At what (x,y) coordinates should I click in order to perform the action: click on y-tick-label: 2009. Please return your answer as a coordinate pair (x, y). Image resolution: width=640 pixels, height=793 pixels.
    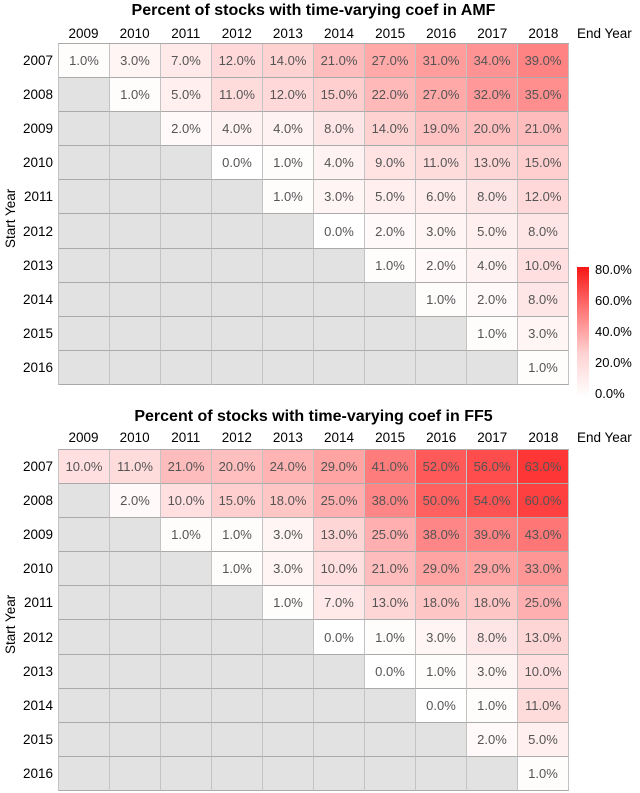
    Looking at the image, I should click on (37, 534).